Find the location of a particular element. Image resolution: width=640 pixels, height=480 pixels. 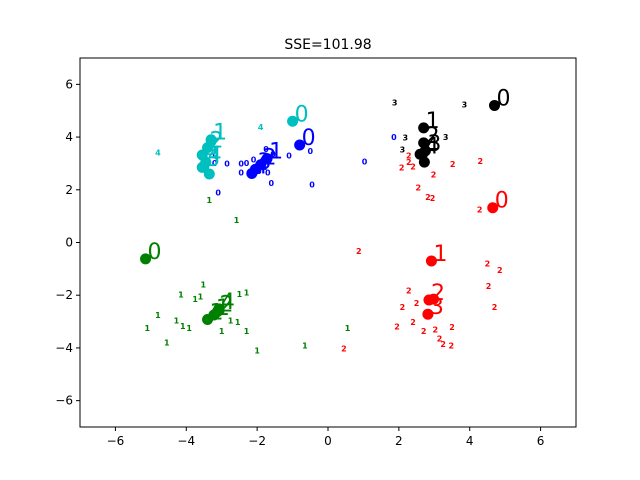

y-axis: −6 −4 −2 0 2 4 6 is located at coordinates (67, 242).